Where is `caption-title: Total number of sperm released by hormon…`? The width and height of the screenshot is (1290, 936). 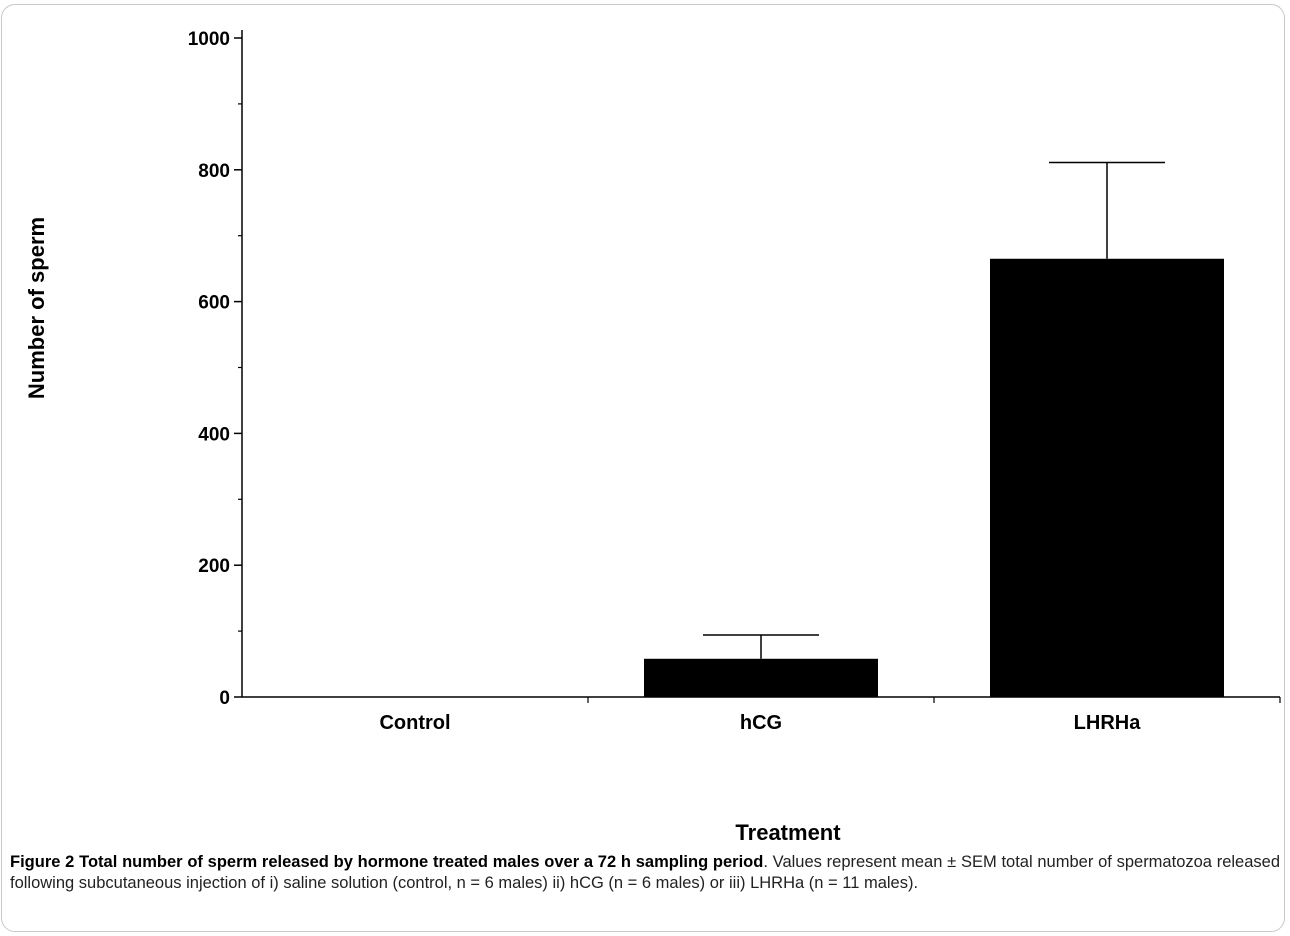
caption-title: Total number of sperm released by hormon… is located at coordinates (421, 862).